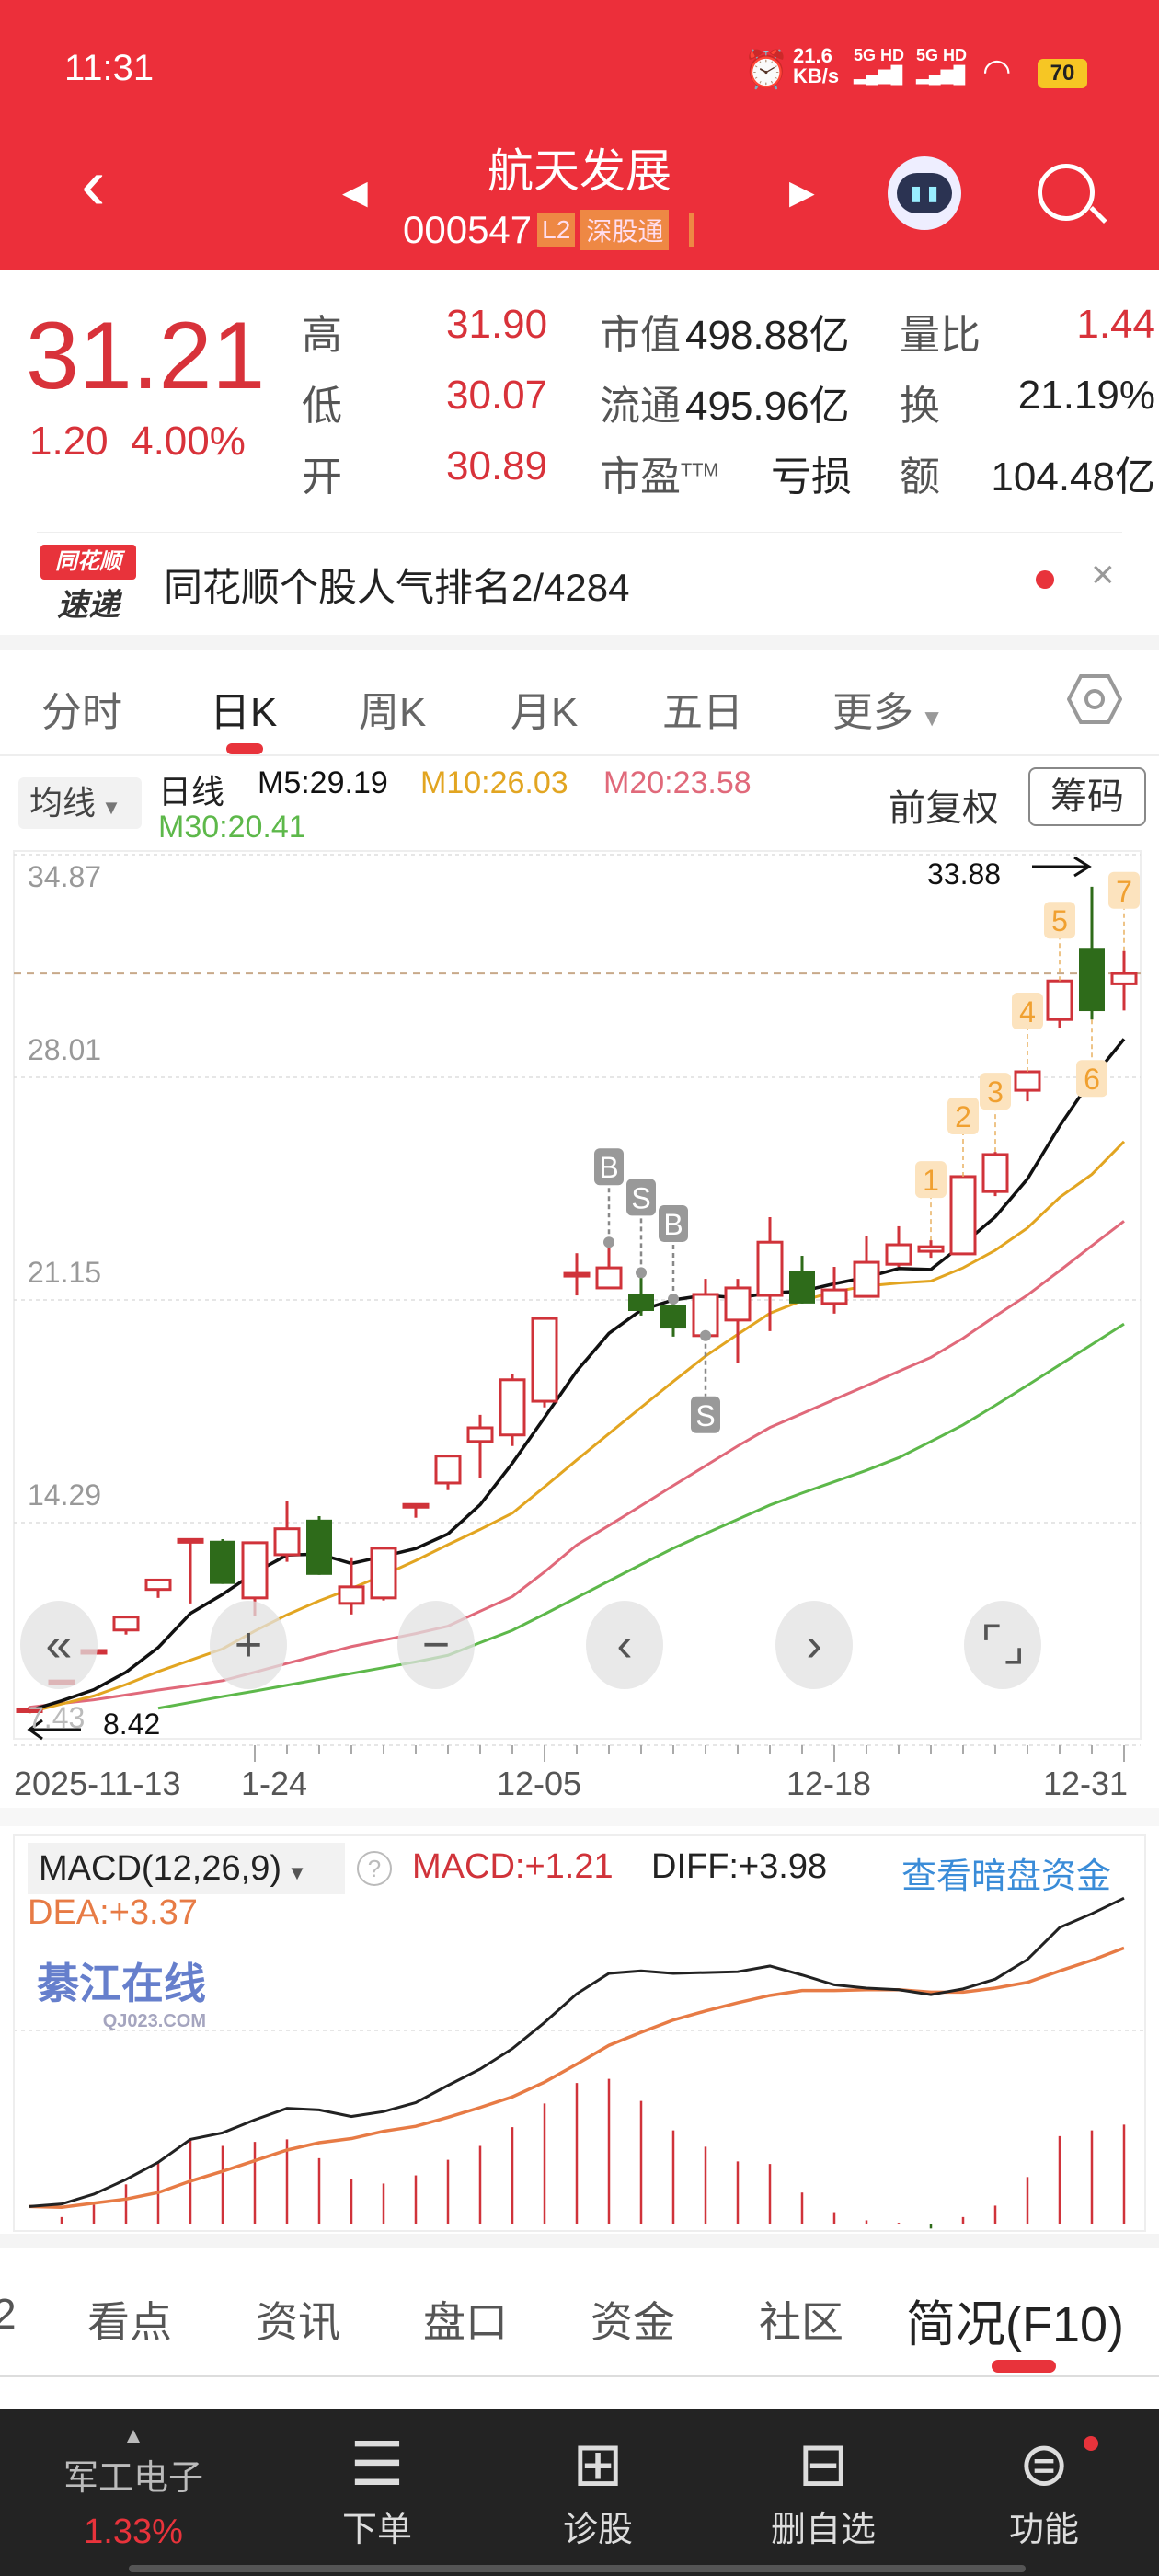  Describe the element at coordinates (137, 441) in the screenshot. I see `price-change: 1.20 4.00%` at that location.